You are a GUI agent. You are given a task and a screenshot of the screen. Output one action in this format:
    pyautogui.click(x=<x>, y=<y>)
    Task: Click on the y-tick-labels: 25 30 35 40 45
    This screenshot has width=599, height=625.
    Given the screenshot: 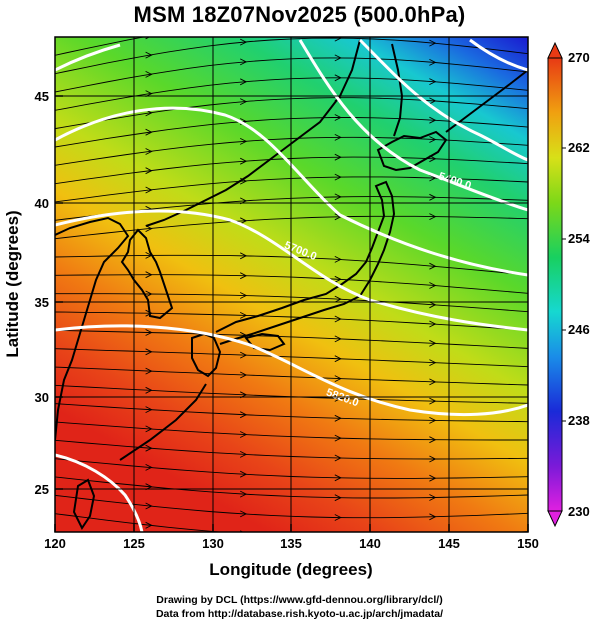 What is the action you would take?
    pyautogui.click(x=42, y=293)
    